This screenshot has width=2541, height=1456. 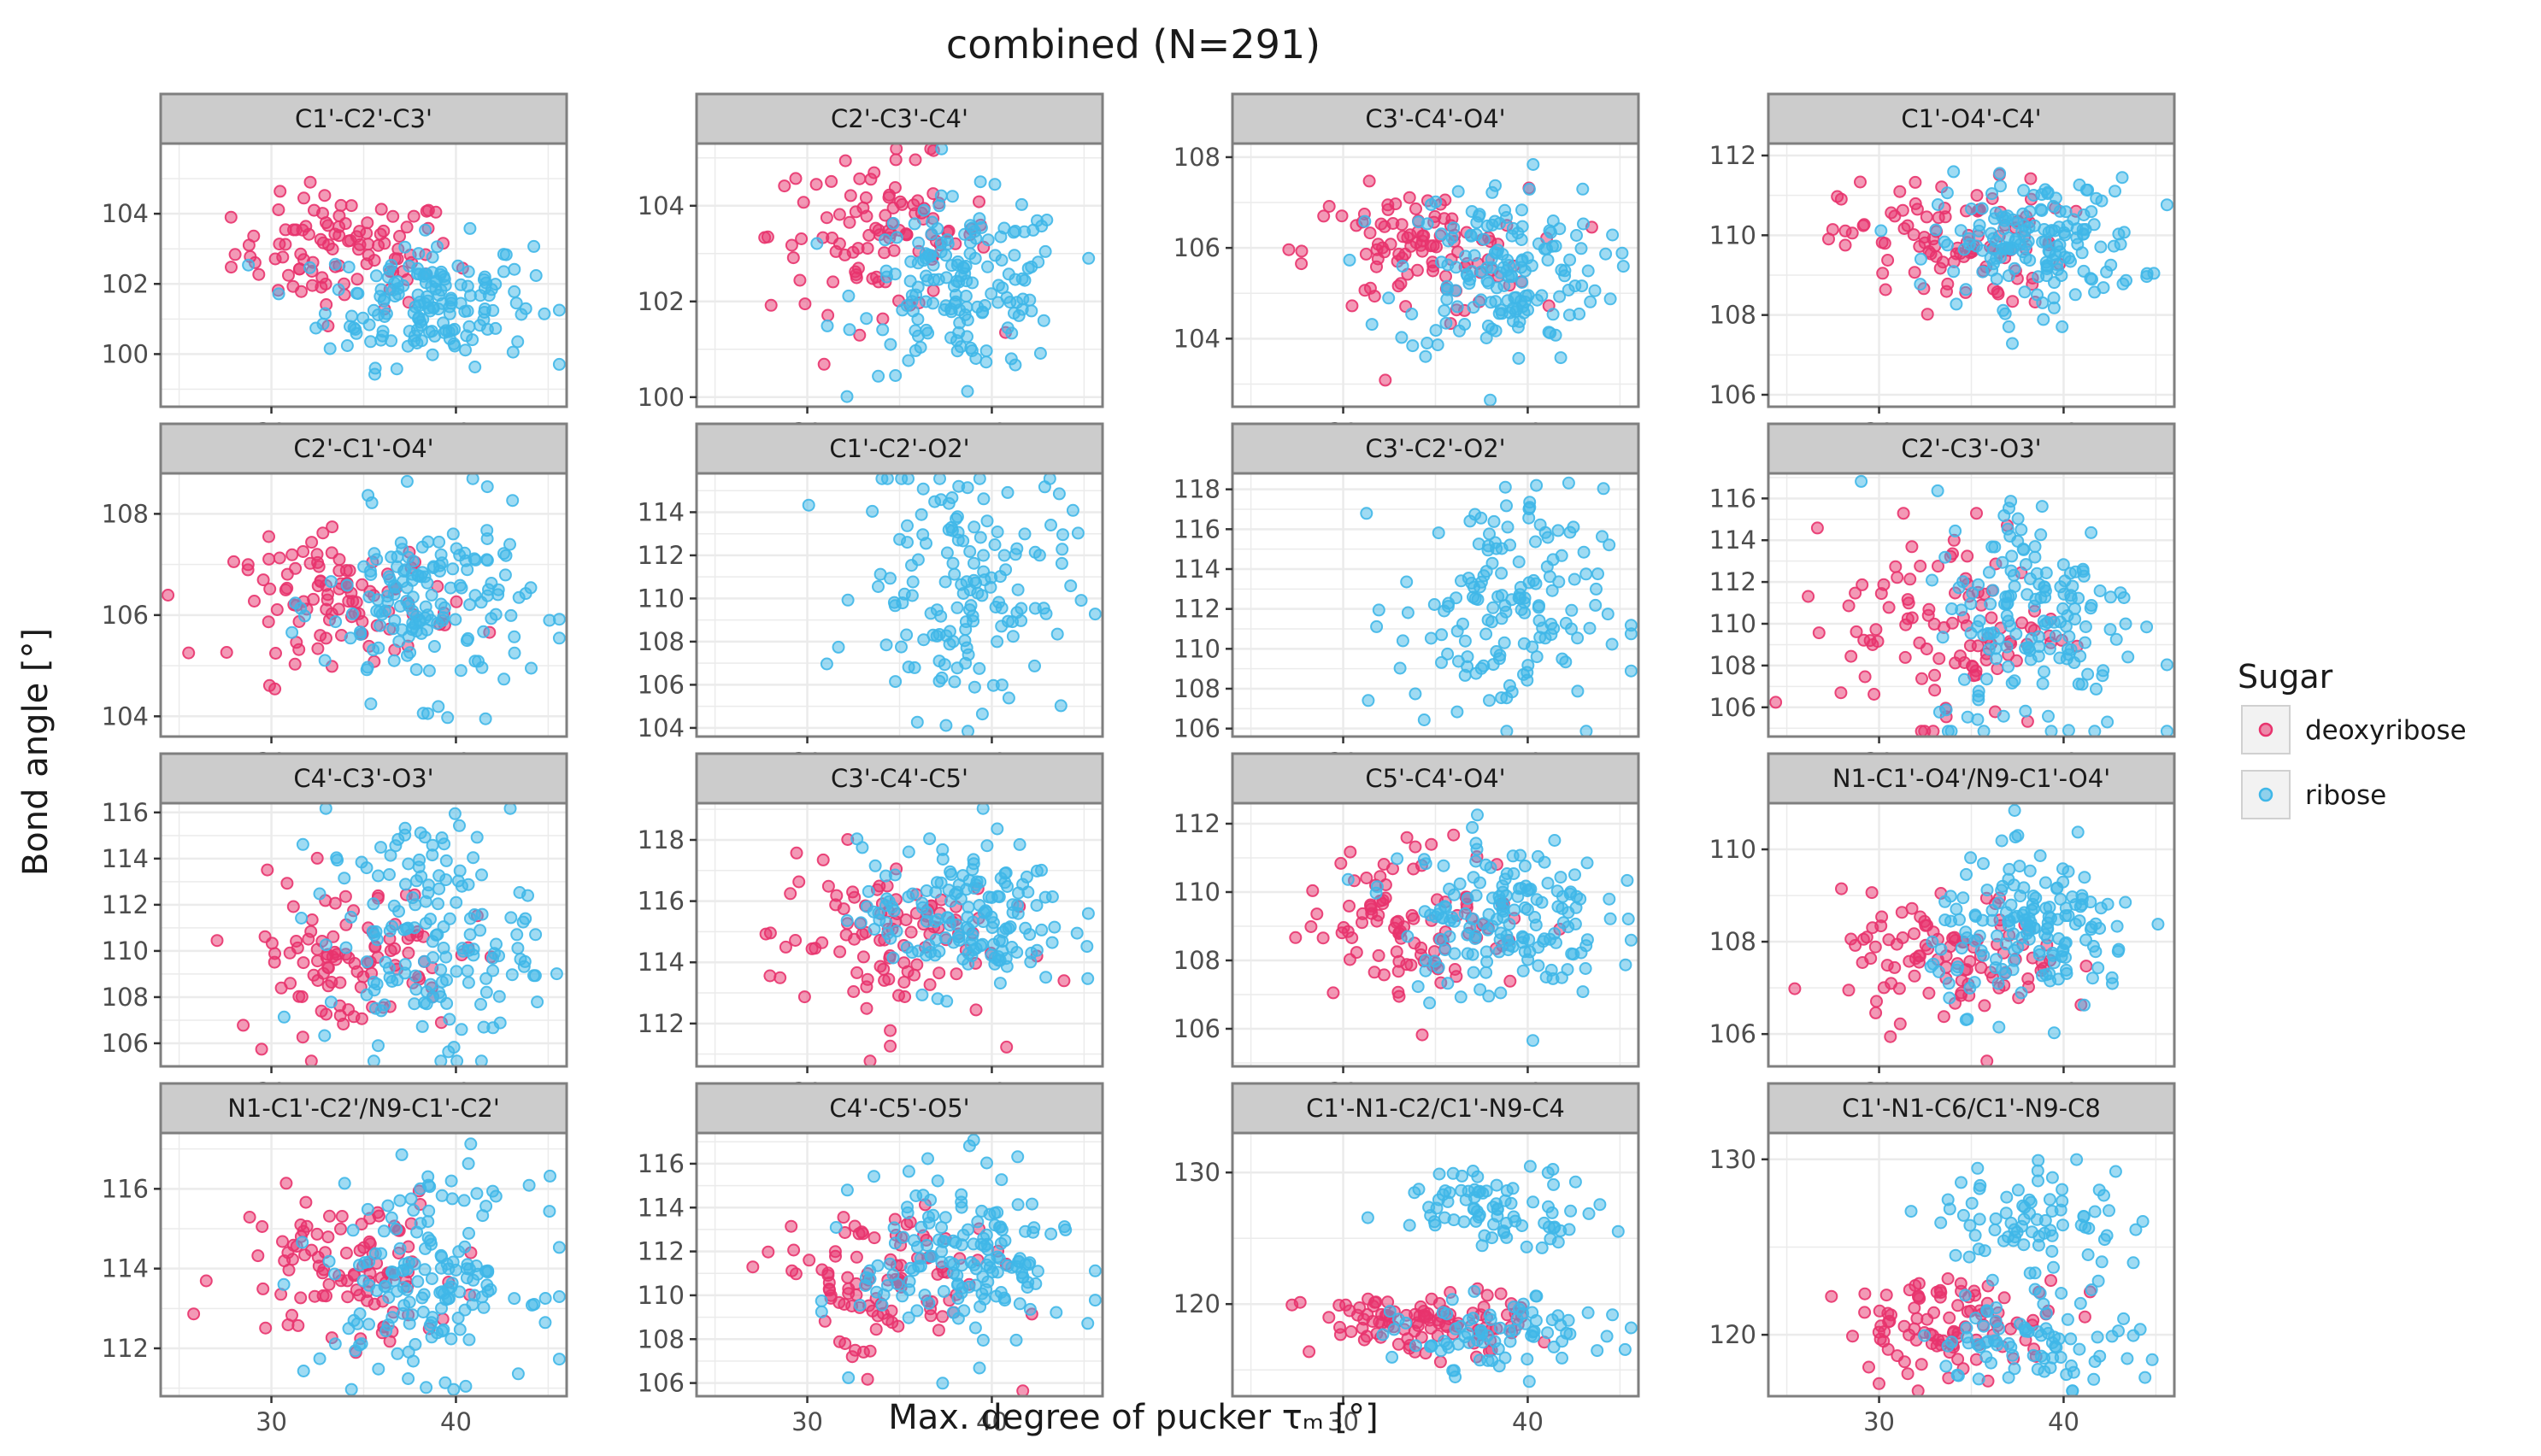 What do you see at coordinates (2346, 795) in the screenshot?
I see `legend-label-ribose: ribose` at bounding box center [2346, 795].